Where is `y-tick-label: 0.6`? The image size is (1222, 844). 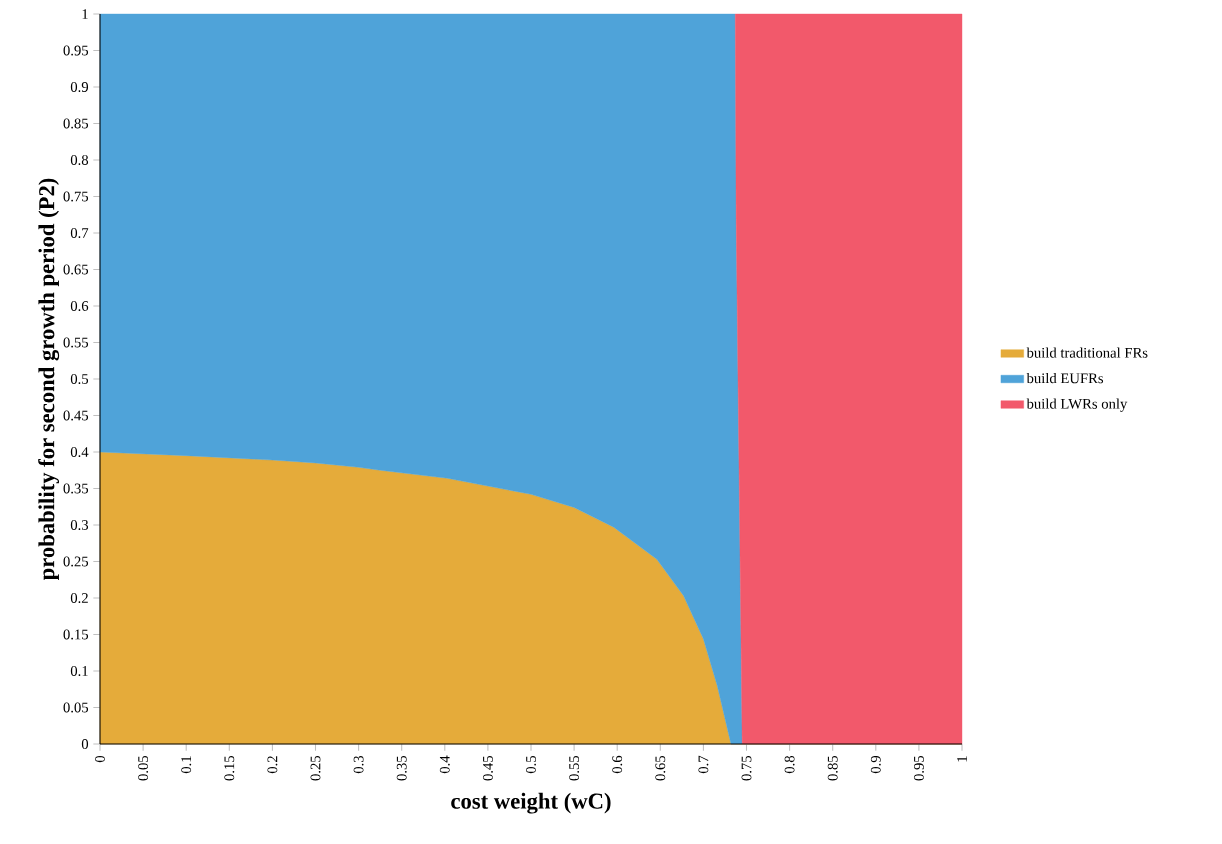
y-tick-label: 0.6 is located at coordinates (79, 306).